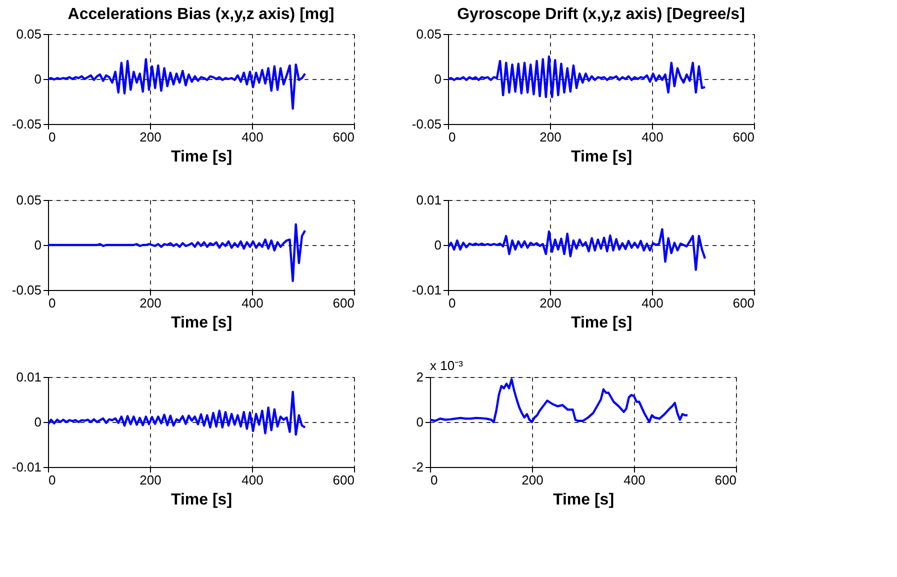 The width and height of the screenshot is (897, 577). Describe the element at coordinates (447, 365) in the screenshot. I see `text: x 10⁻³` at that location.